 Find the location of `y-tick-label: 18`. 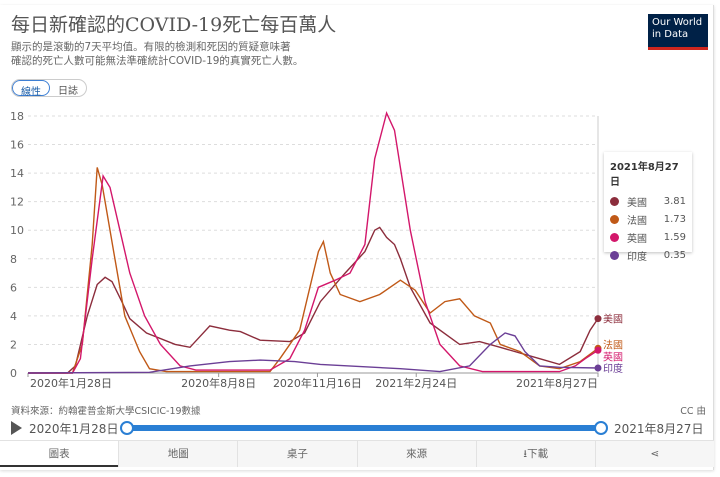

y-tick-label: 18 is located at coordinates (17, 116).